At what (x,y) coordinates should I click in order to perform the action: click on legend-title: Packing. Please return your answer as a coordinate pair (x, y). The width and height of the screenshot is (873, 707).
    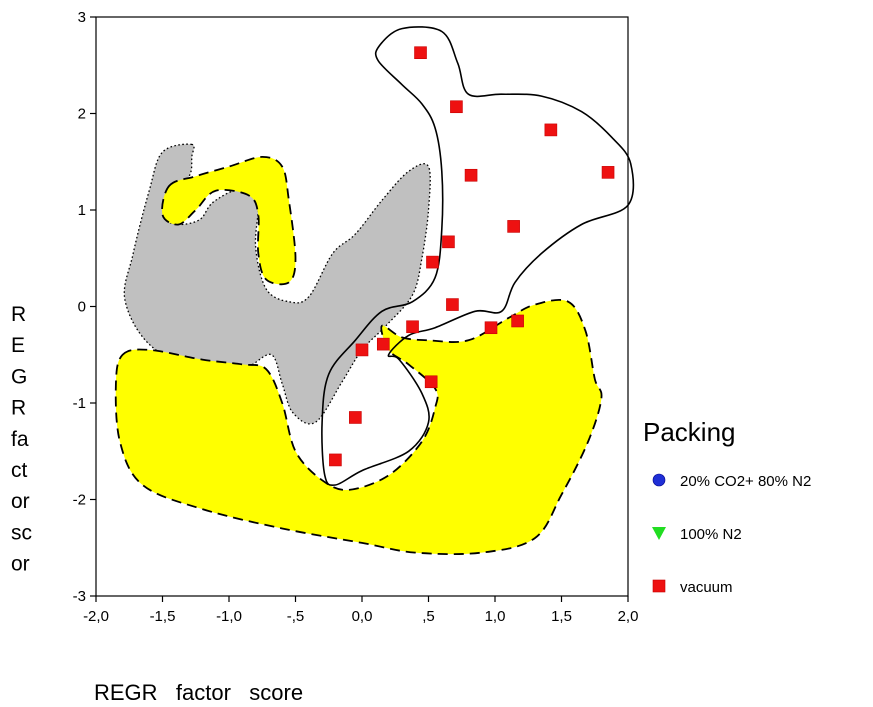
    Looking at the image, I should click on (689, 432).